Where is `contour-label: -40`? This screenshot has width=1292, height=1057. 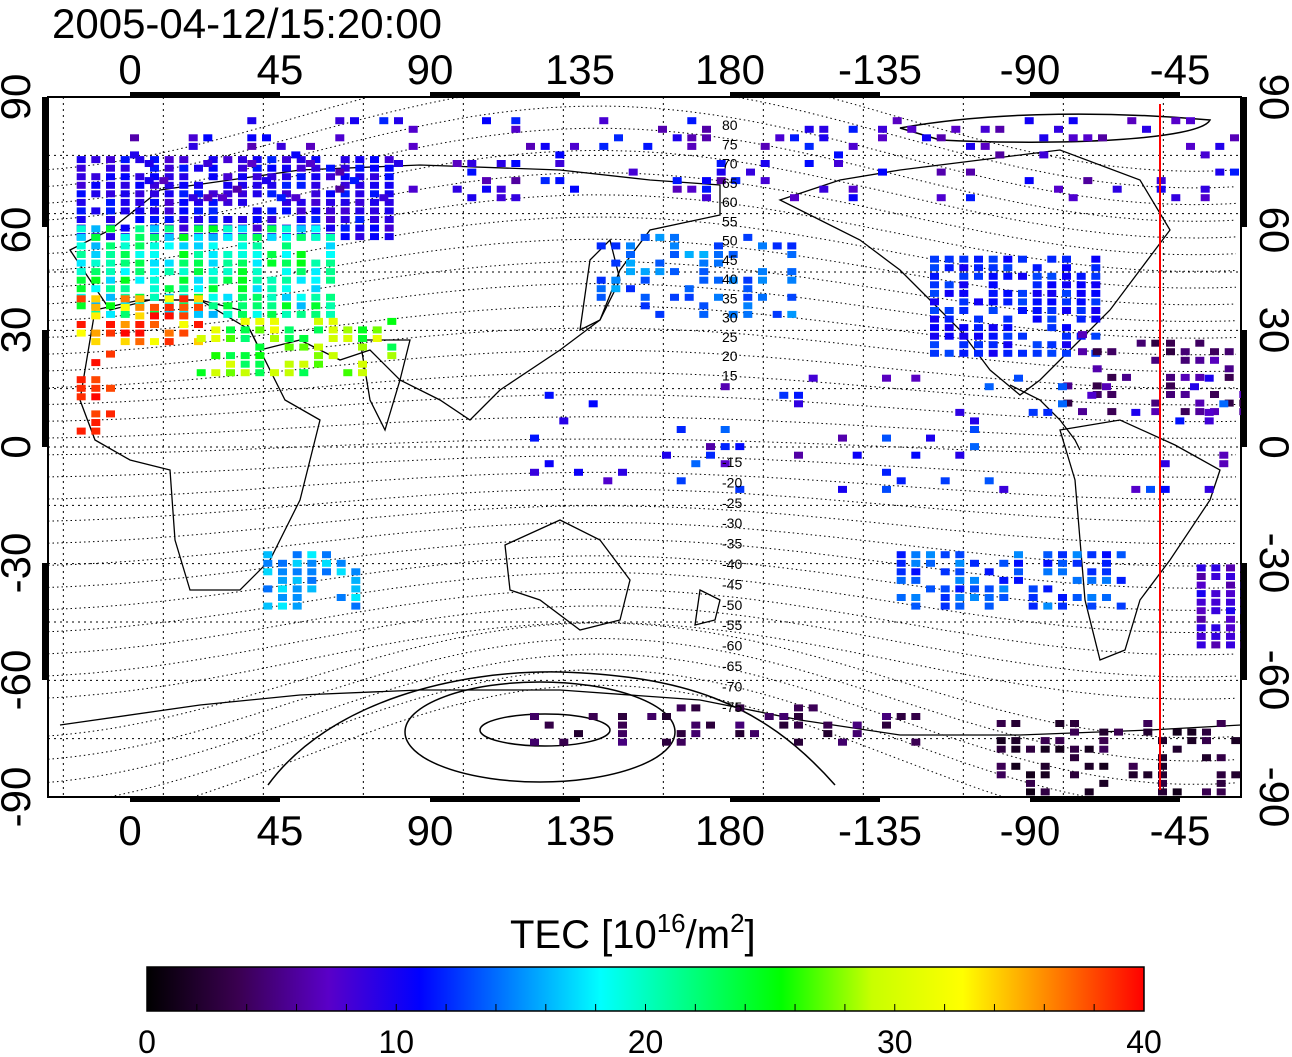 contour-label: -40 is located at coordinates (732, 564).